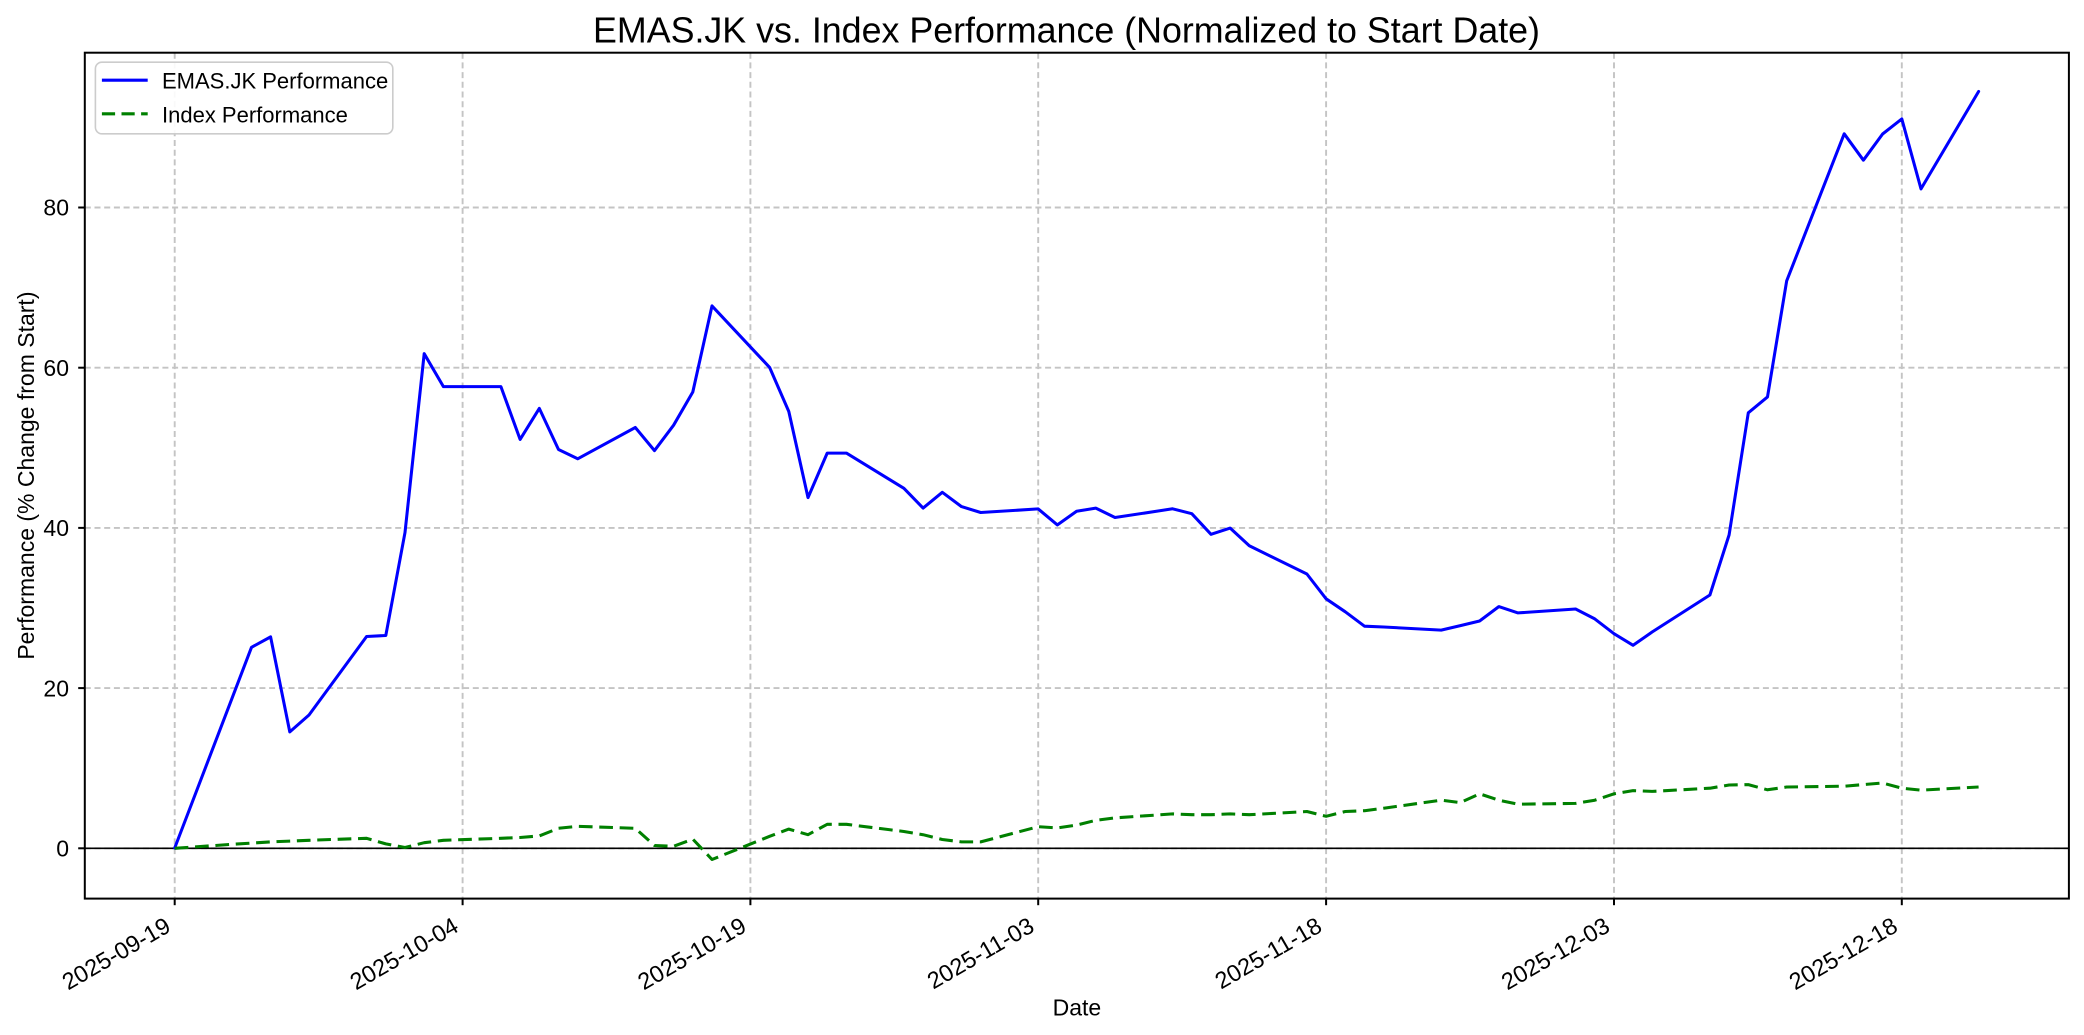 The height and width of the screenshot is (1035, 2084). What do you see at coordinates (26, 476) in the screenshot?
I see `svg-text:Performance (% Change from Sta: Performance (% Change from Start)` at bounding box center [26, 476].